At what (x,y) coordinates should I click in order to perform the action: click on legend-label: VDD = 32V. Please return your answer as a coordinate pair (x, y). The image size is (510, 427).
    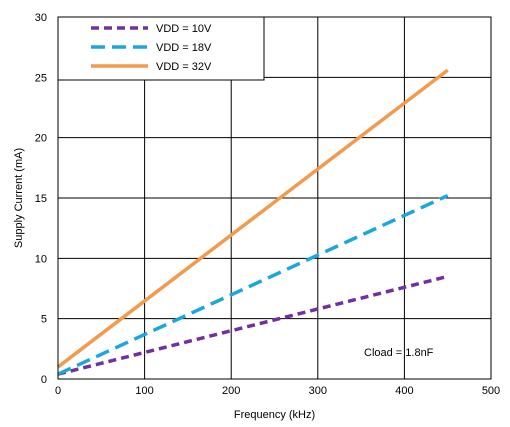
    Looking at the image, I should click on (184, 67).